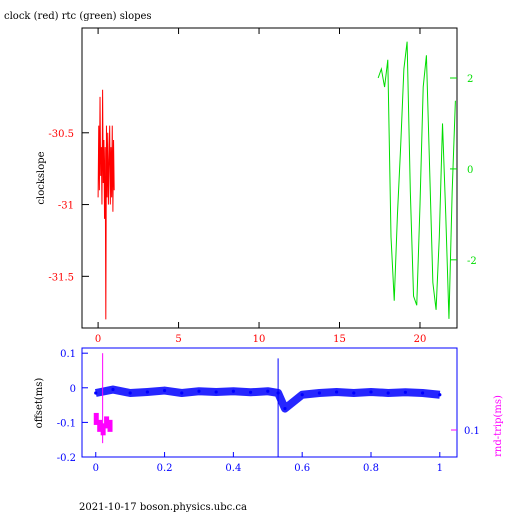 The height and width of the screenshot is (512, 512). What do you see at coordinates (66, 423) in the screenshot?
I see `offset-y-tick-label: -0.1` at bounding box center [66, 423].